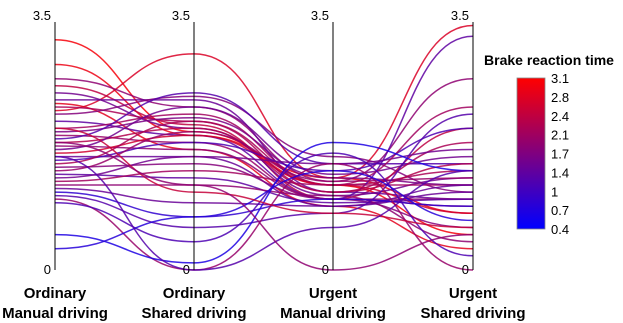 The image size is (623, 323). Describe the element at coordinates (549, 60) in the screenshot. I see `colorbar-title: Brake reaction time` at that location.